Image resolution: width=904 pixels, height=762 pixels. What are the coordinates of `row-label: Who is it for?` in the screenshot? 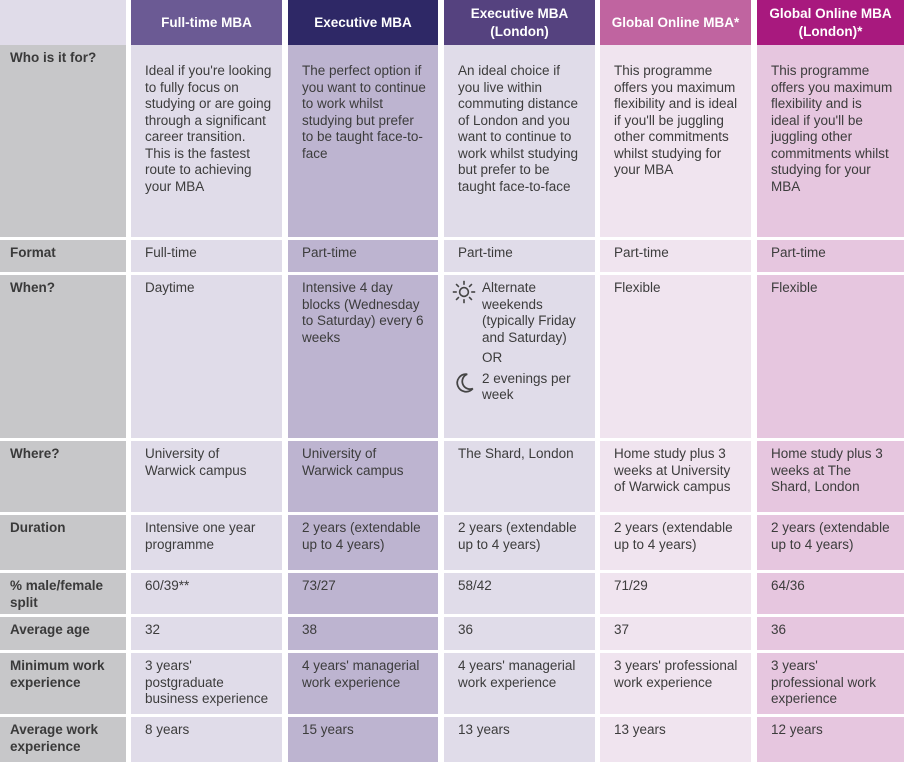 It's located at (63, 141).